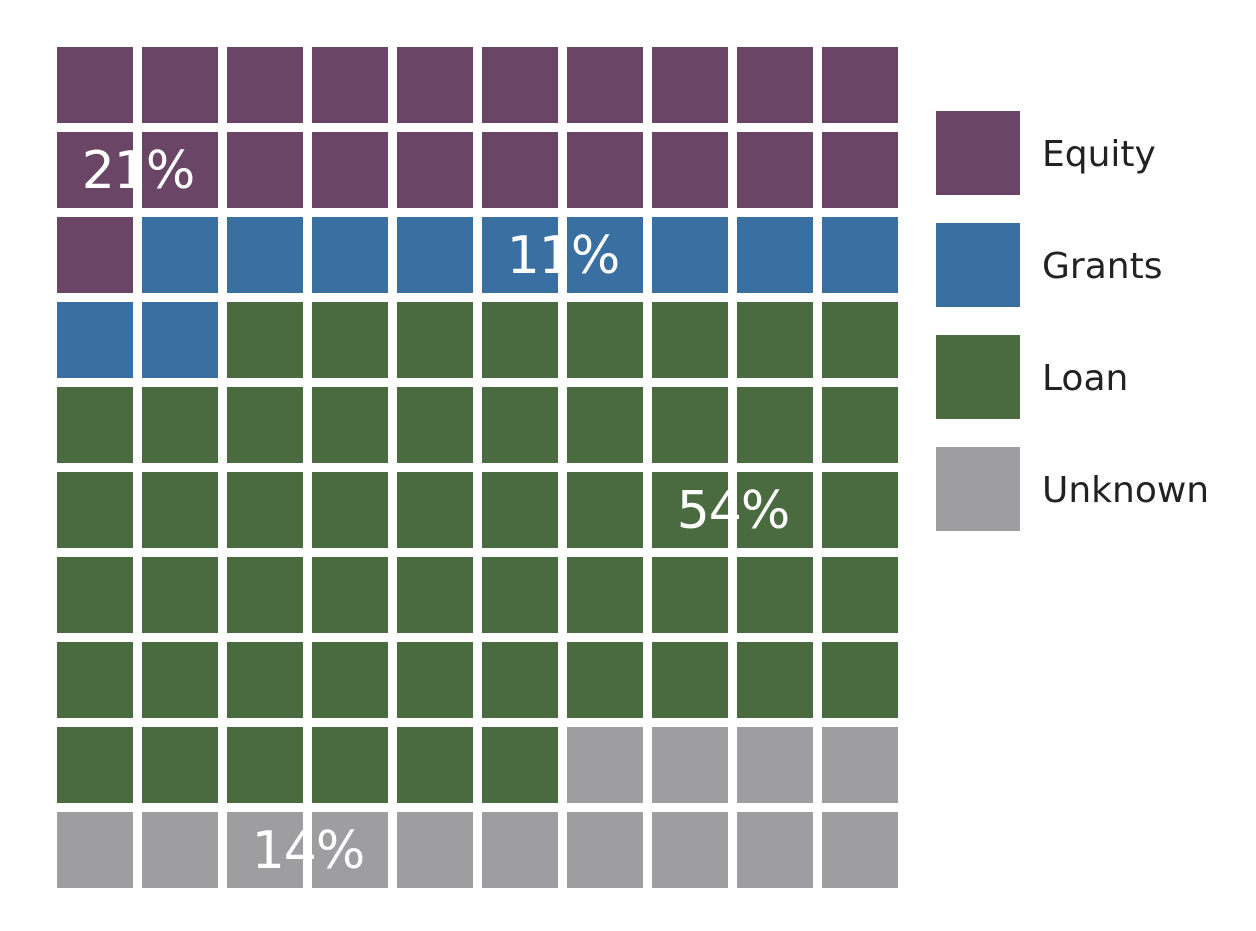  What do you see at coordinates (138, 171) in the screenshot?
I see `pct-label-equity: 21%` at bounding box center [138, 171].